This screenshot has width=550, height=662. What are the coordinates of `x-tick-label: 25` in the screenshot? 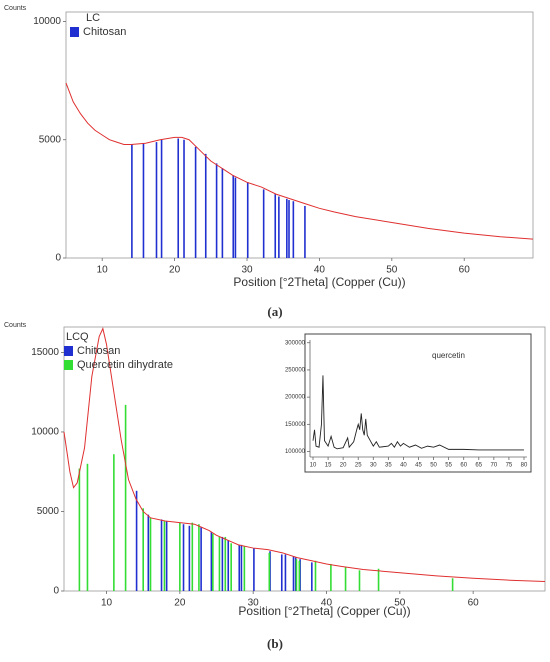 It's located at (358, 466).